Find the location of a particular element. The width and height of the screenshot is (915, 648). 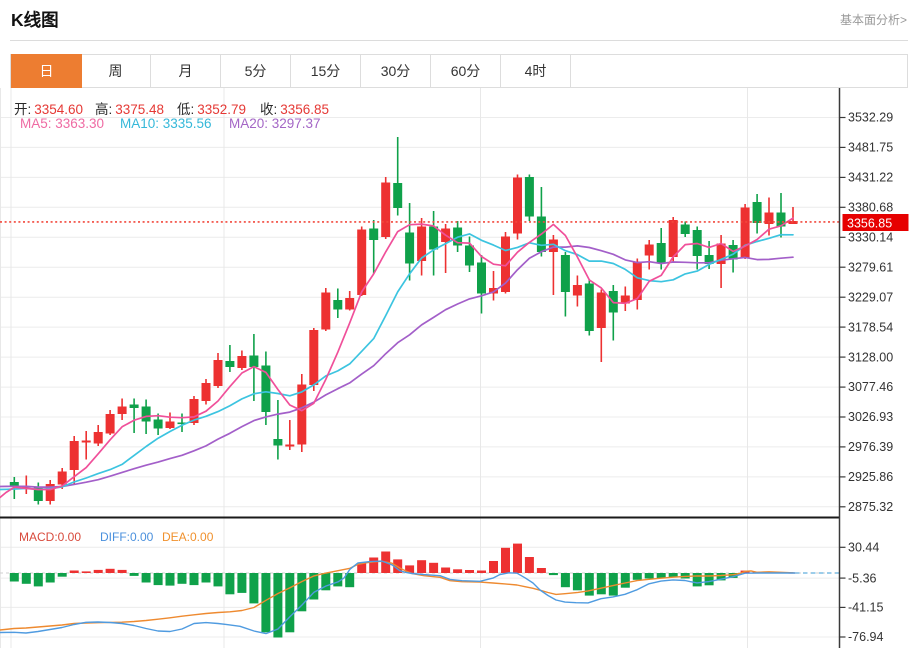

svg-text: 3532.29 is located at coordinates (870, 118).